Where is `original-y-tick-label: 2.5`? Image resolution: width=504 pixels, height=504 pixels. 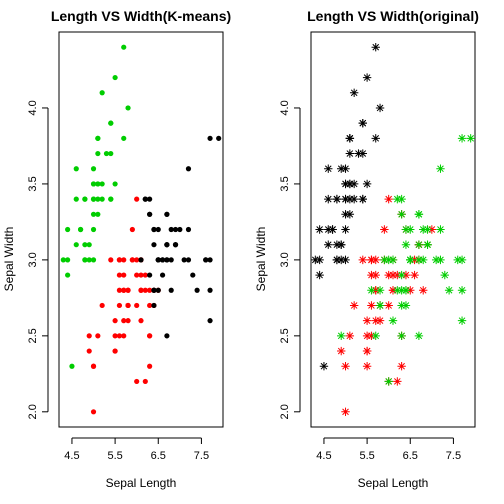
original-y-tick-label: 2.5 is located at coordinates (285, 335).